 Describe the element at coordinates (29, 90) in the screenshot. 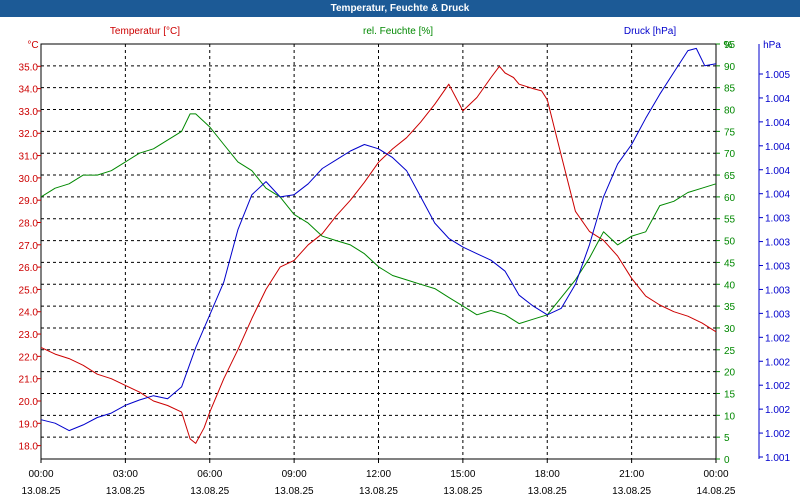

I see `temperature-tick-label: 34.0` at that location.